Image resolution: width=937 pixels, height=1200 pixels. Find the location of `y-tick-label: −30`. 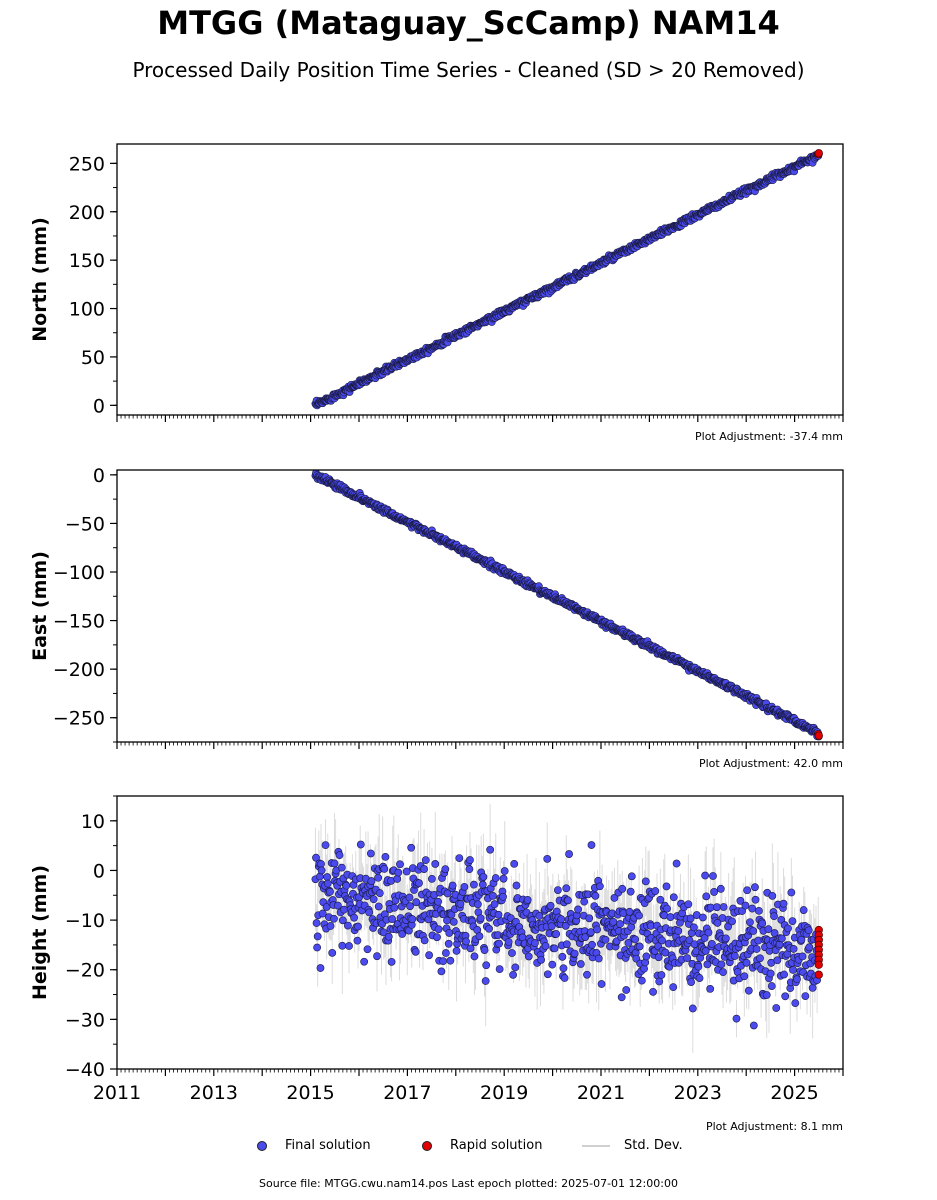

y-tick-label: −30 is located at coordinates (85, 1020).